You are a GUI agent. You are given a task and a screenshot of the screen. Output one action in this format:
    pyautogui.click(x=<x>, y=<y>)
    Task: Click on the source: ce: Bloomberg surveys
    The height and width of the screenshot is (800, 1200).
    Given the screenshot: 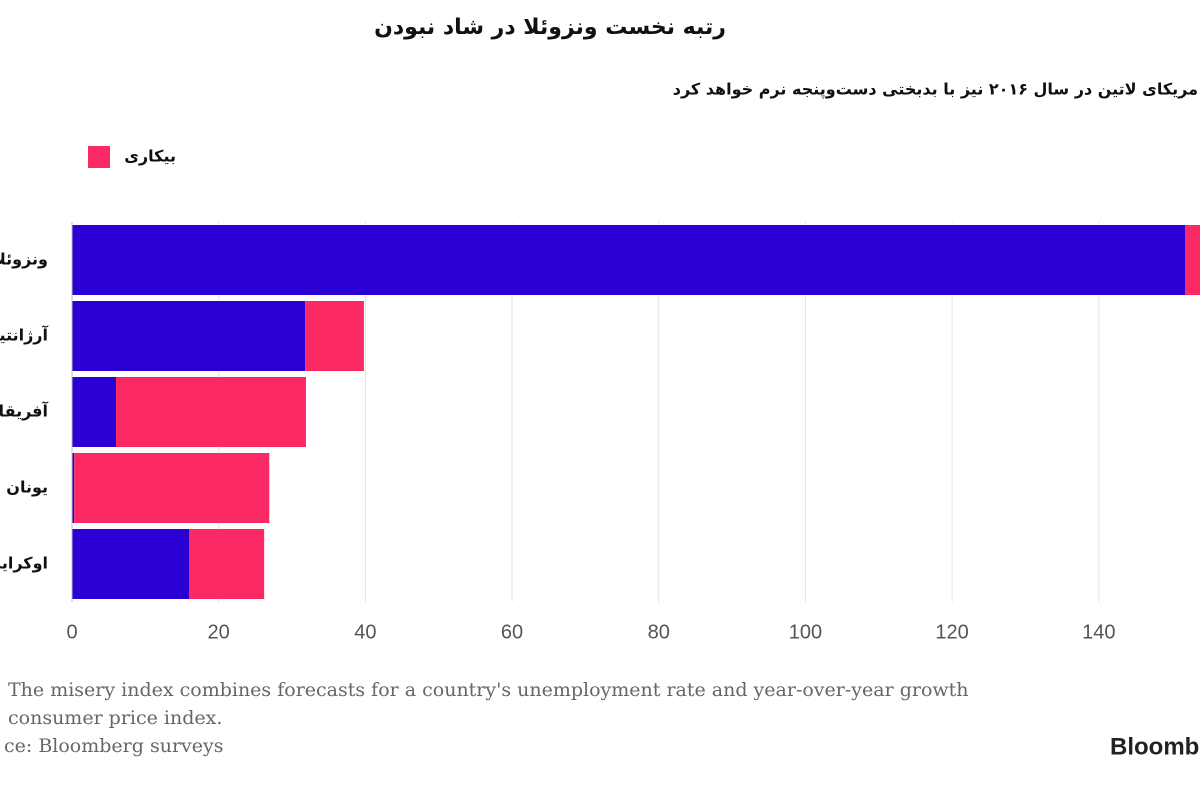 What is the action you would take?
    pyautogui.click(x=113, y=746)
    